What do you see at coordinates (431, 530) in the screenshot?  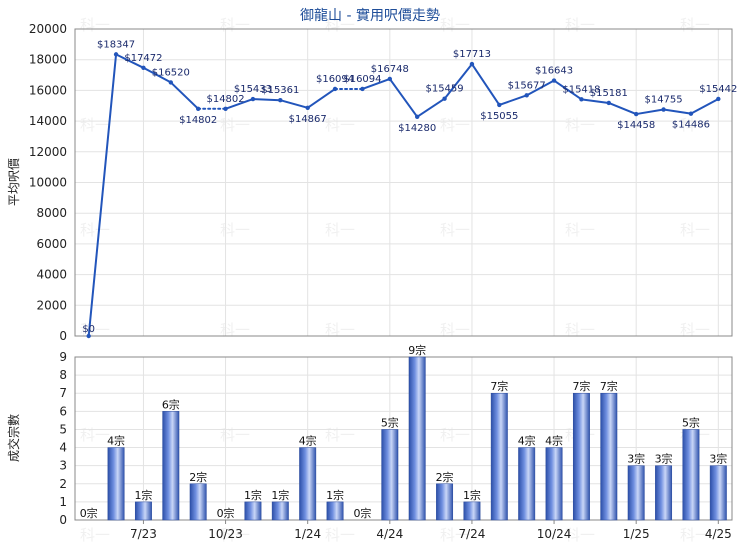 I see `x-axis: 7/23 10/23 1/24 4/24 7/24 10/24 1/25 4/25` at bounding box center [431, 530].